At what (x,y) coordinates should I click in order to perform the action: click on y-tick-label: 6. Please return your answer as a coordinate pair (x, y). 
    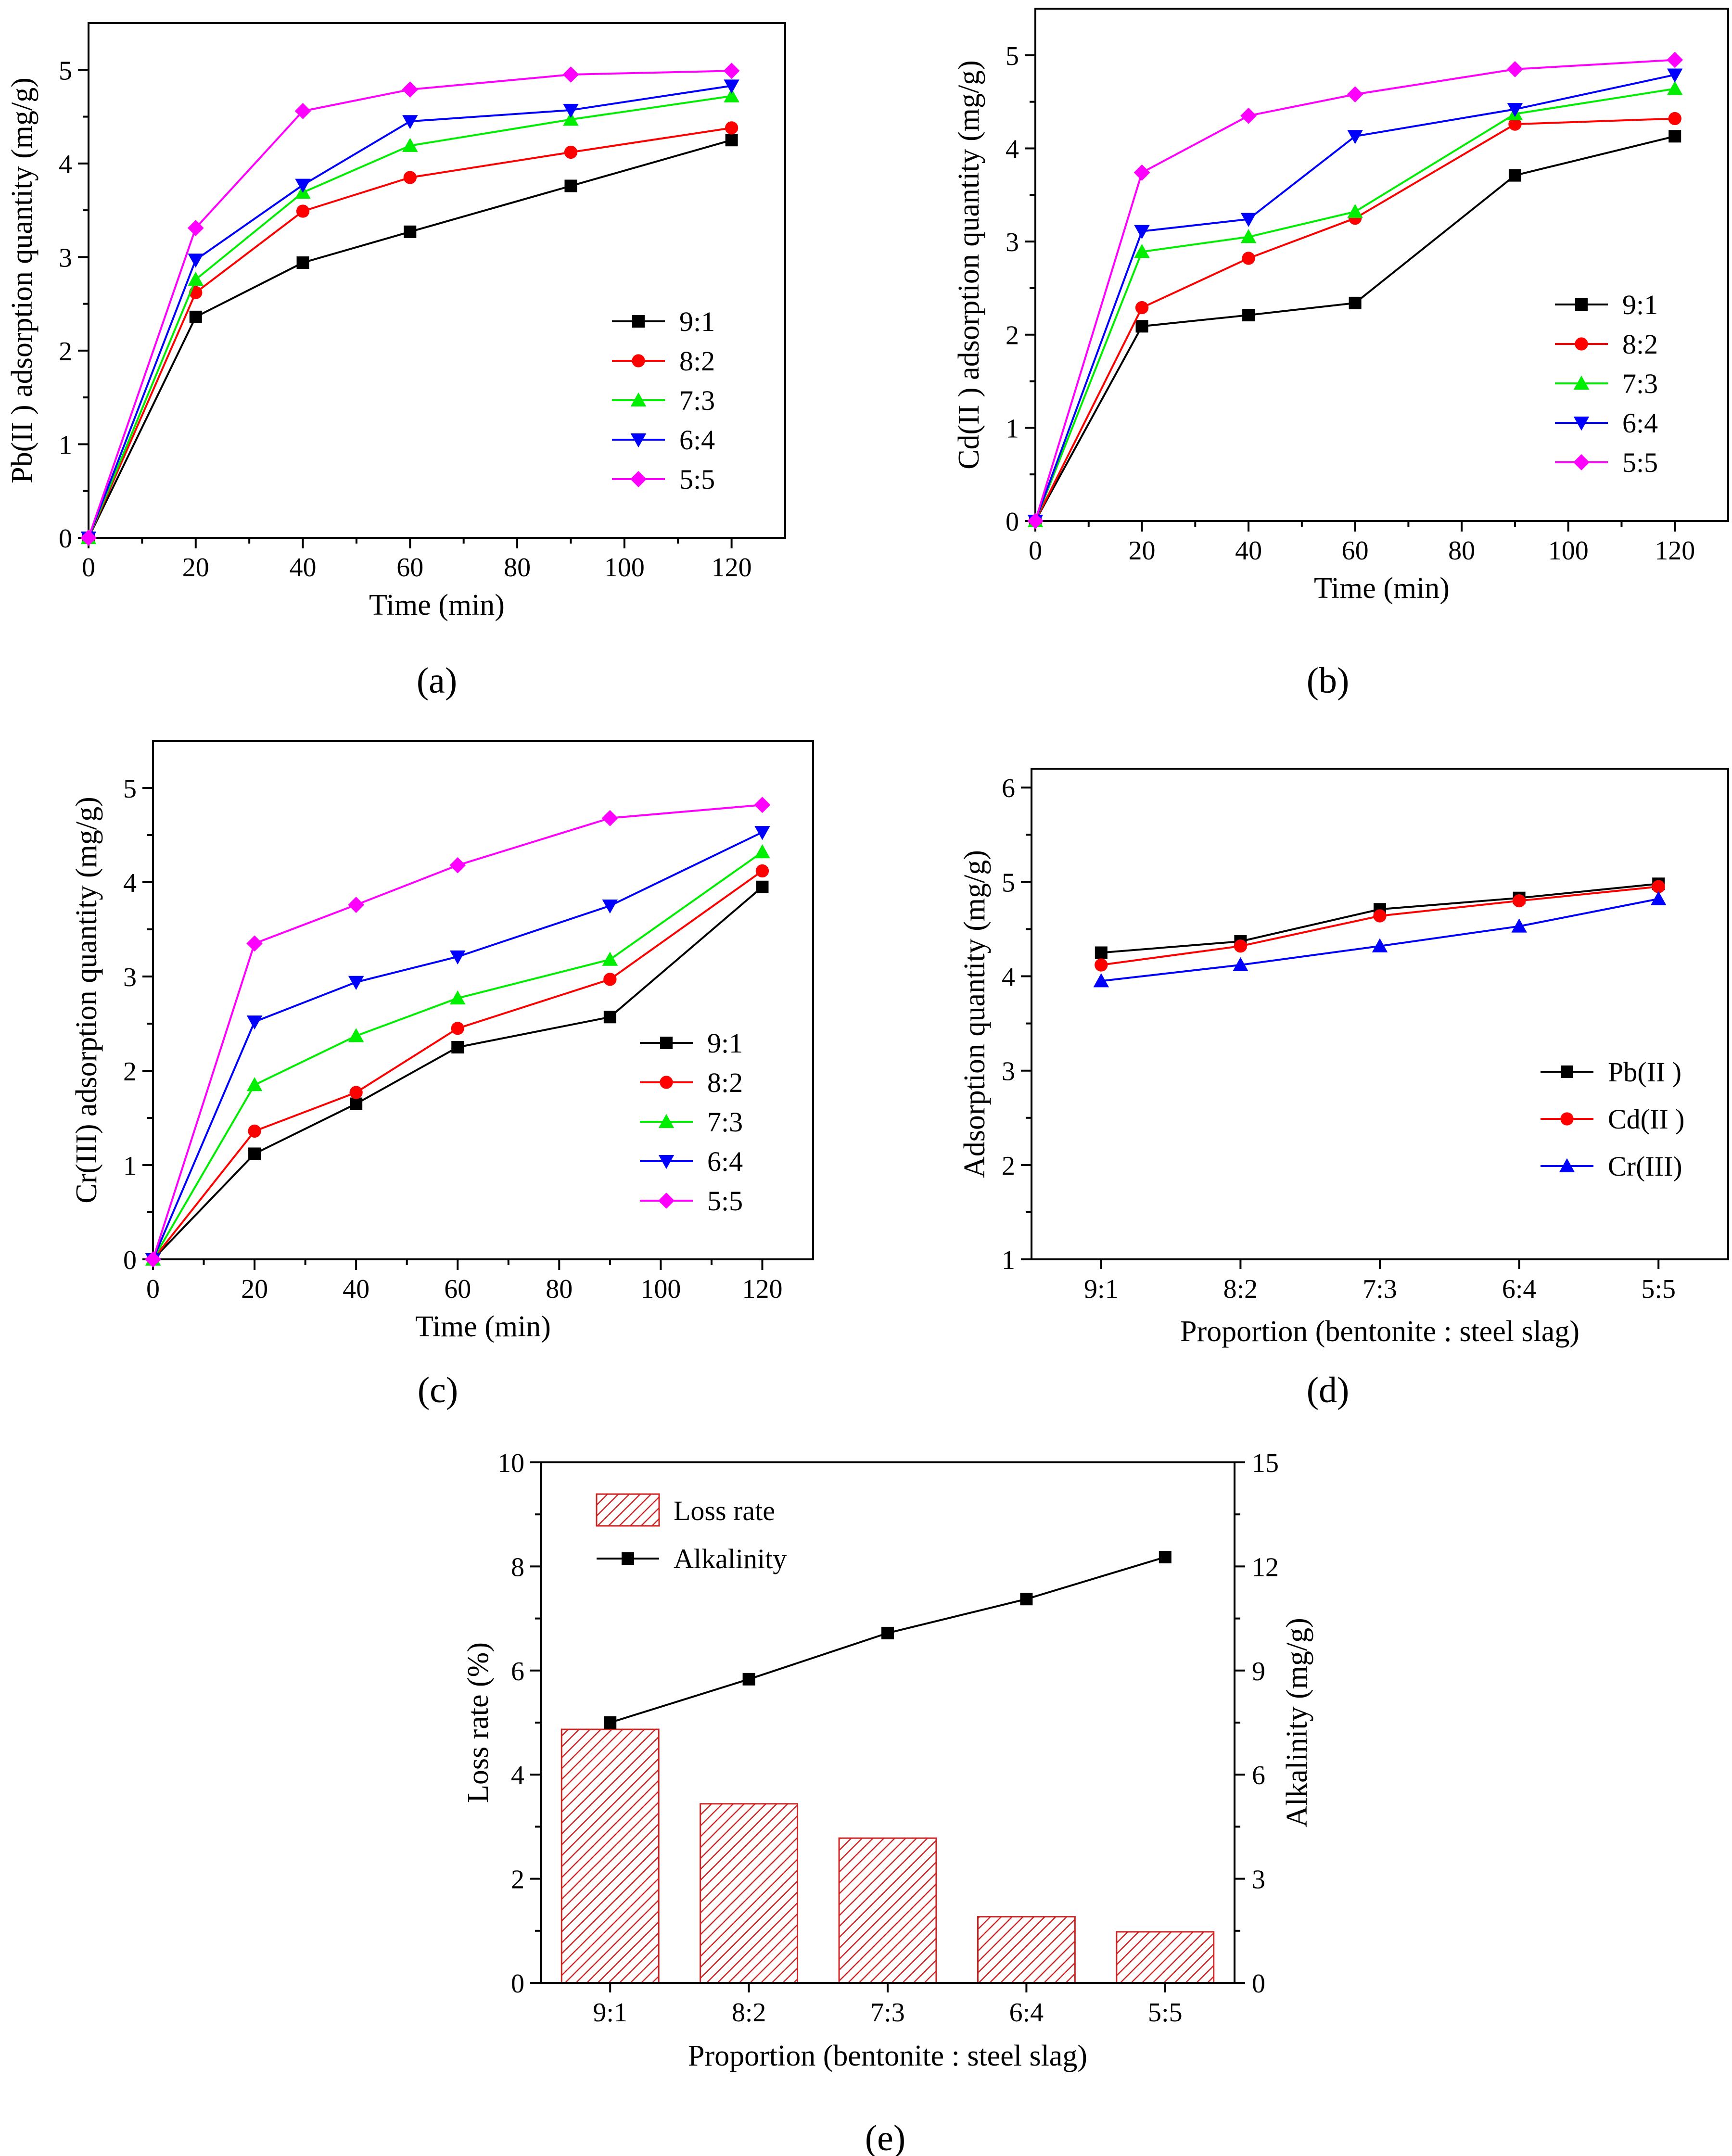
    Looking at the image, I should click on (1008, 788).